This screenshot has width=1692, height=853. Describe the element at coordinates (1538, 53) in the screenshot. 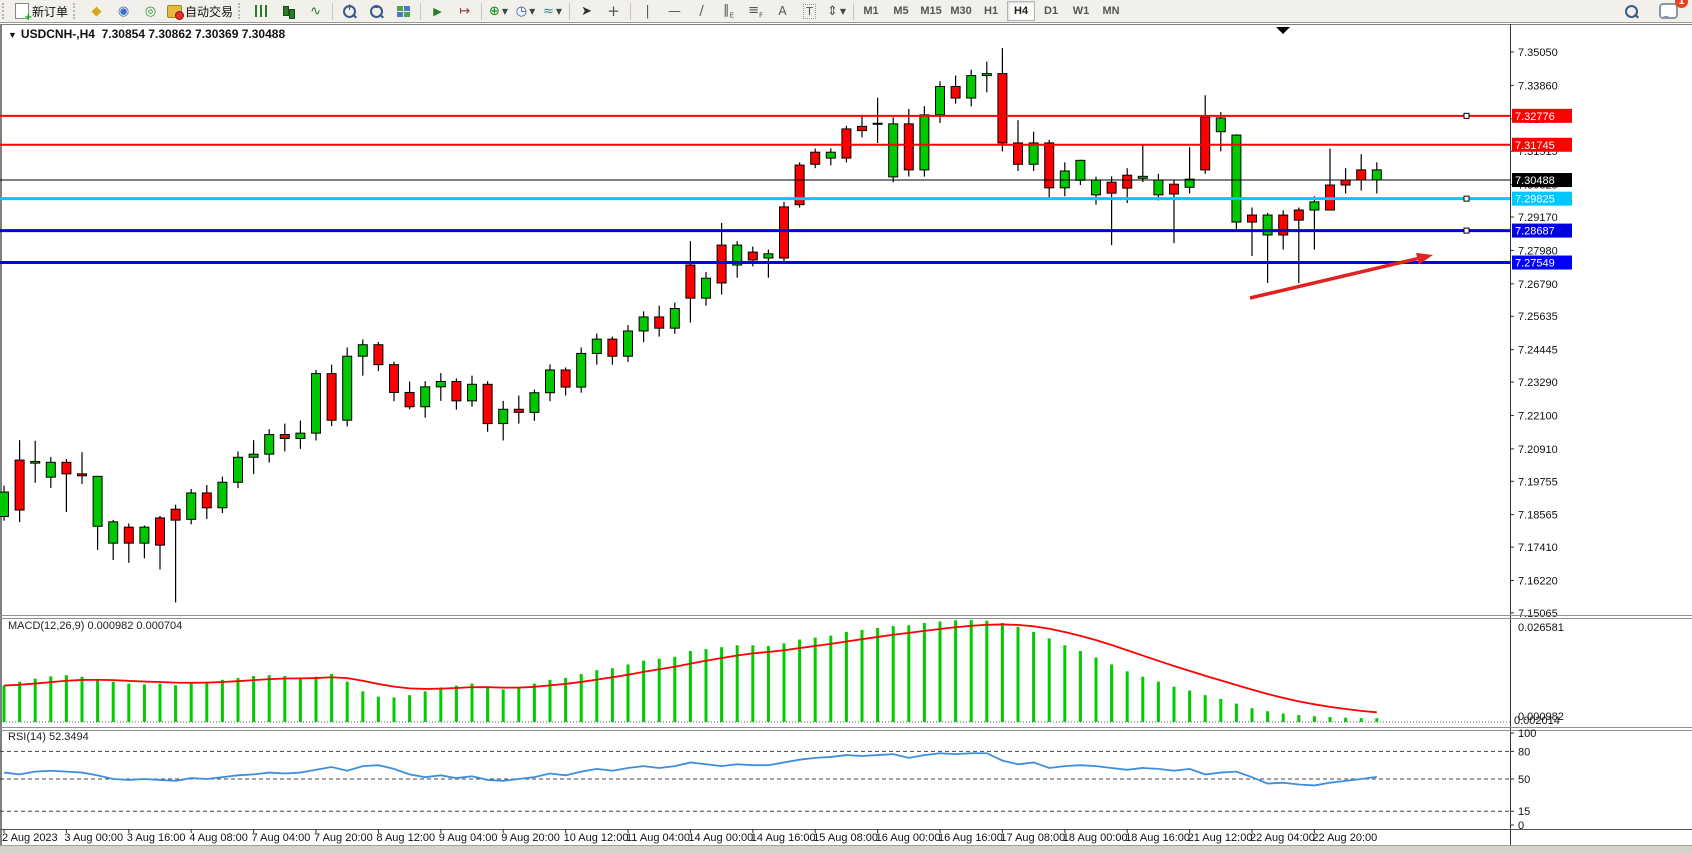

I see `svg-text: 7.35050` at that location.